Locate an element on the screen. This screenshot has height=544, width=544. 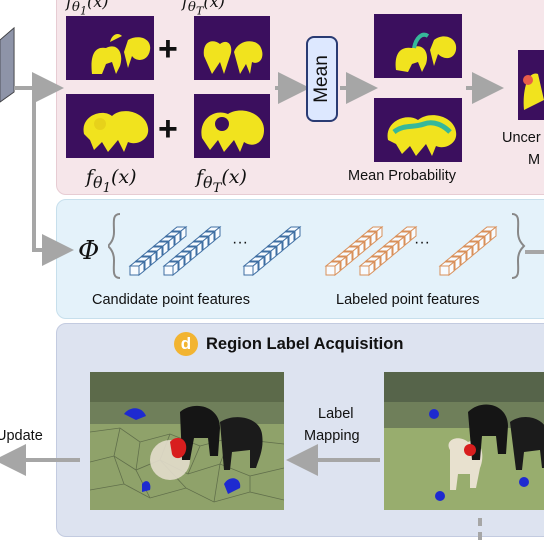
feature-cube-stacks is located at coordinates (317, 246).